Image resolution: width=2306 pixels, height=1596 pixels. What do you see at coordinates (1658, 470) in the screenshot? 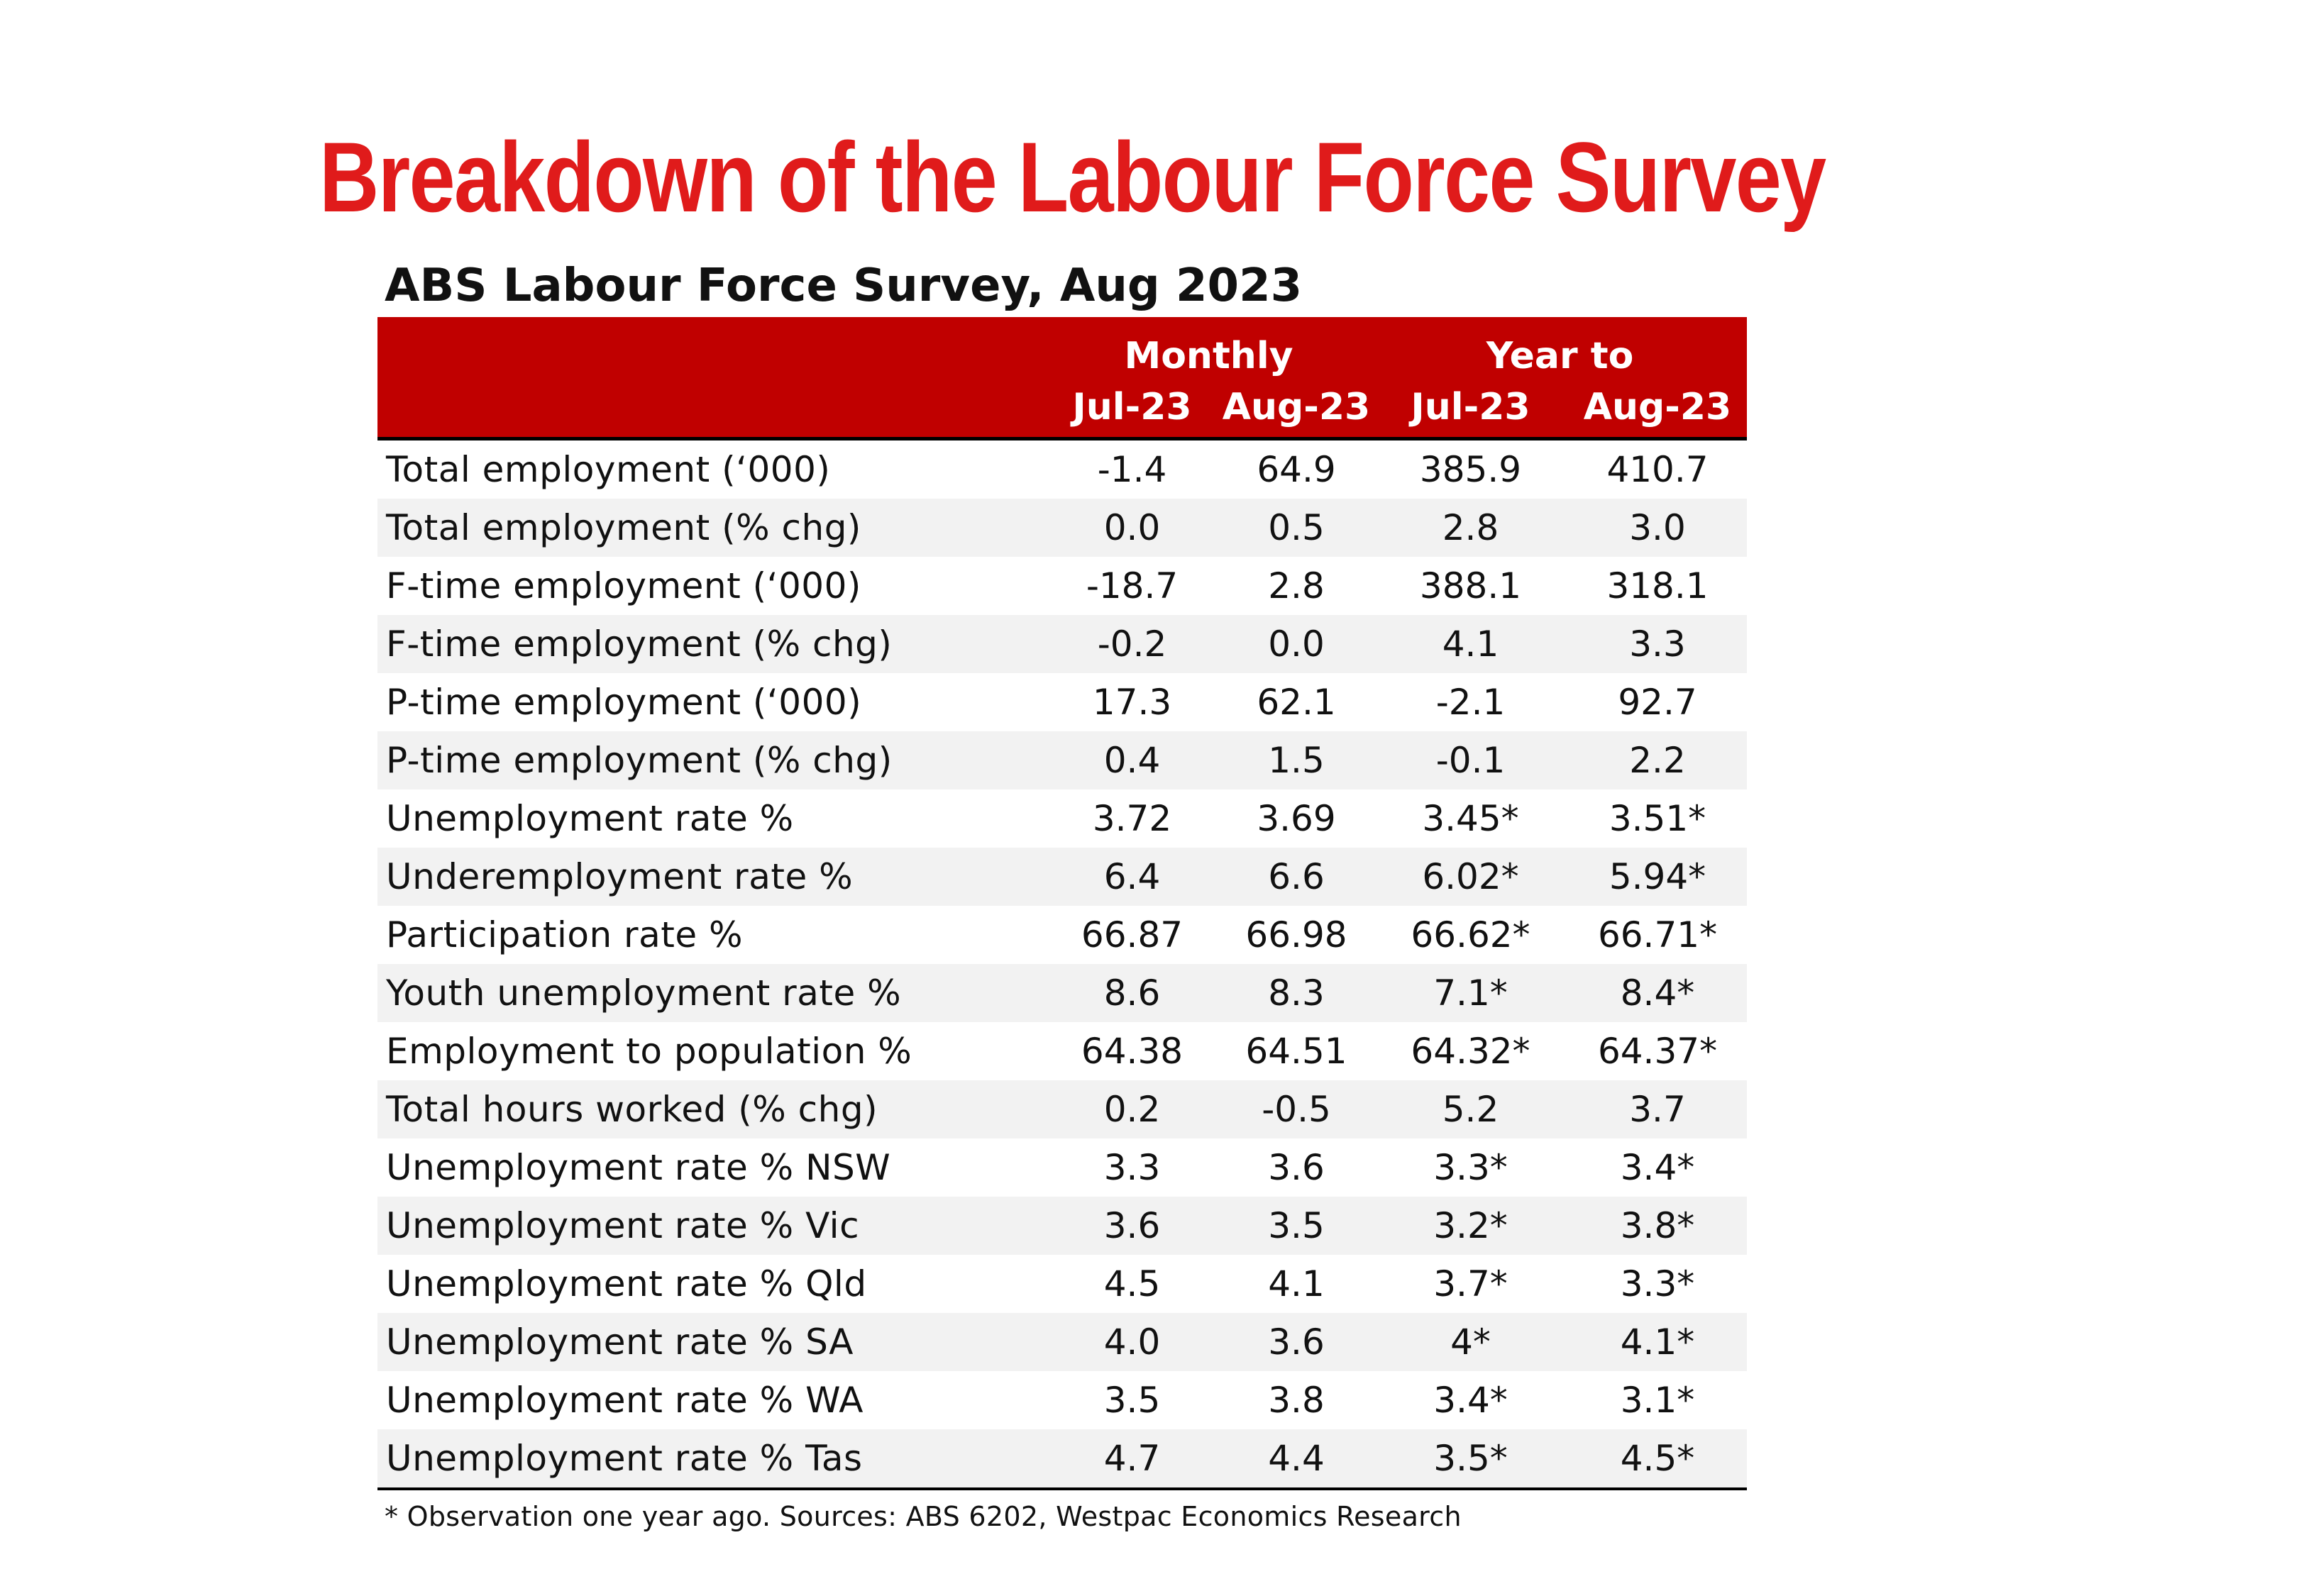
I see `table-cell-value: 410.7` at bounding box center [1658, 470].